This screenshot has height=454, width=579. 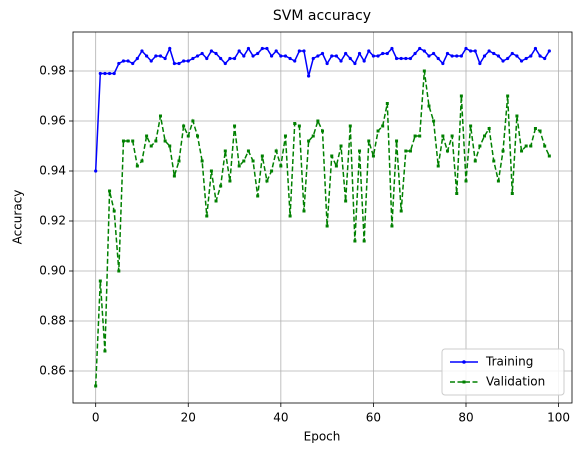 I want to click on legend-marker, so click(x=464, y=382).